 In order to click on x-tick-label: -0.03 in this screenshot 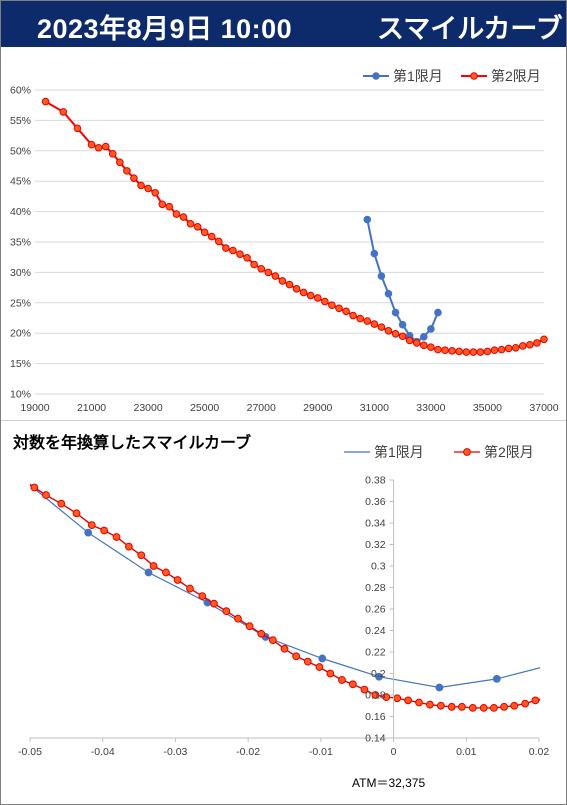, I will do `click(175, 752)`.